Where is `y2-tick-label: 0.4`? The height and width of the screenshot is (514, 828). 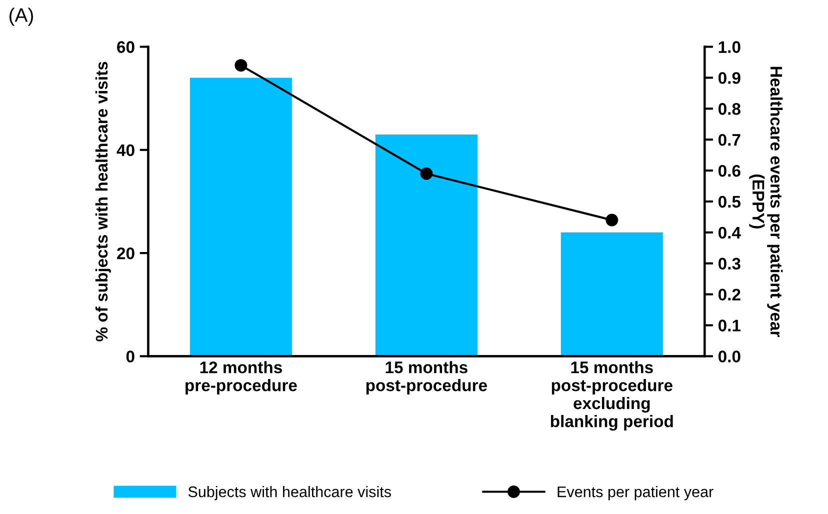 y2-tick-label: 0.4 is located at coordinates (729, 232).